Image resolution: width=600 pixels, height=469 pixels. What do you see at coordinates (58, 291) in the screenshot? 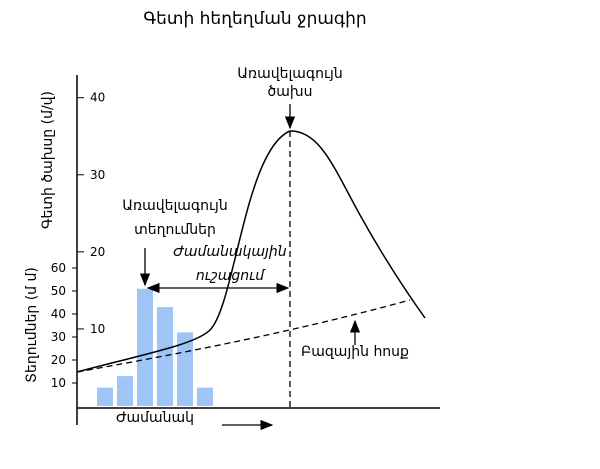
I see `rain-tick-label: 50` at bounding box center [58, 291].